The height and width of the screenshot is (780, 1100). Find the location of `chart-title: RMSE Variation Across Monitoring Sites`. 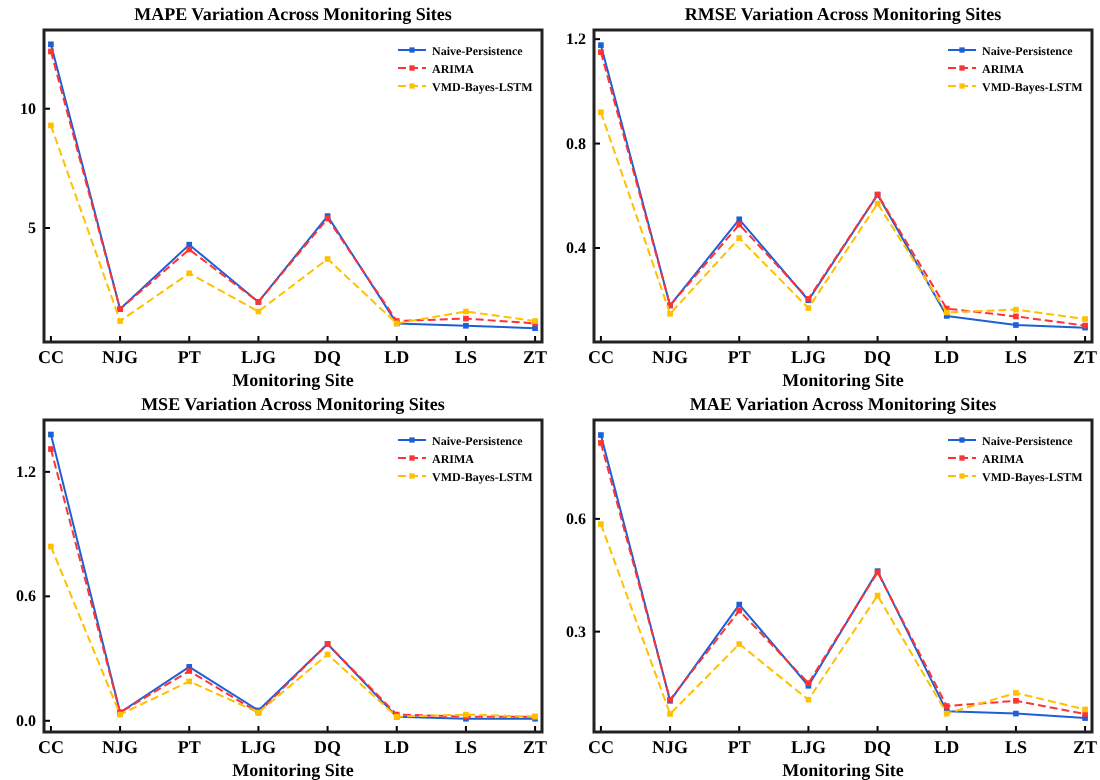

chart-title: RMSE Variation Across Monitoring Sites is located at coordinates (843, 14).